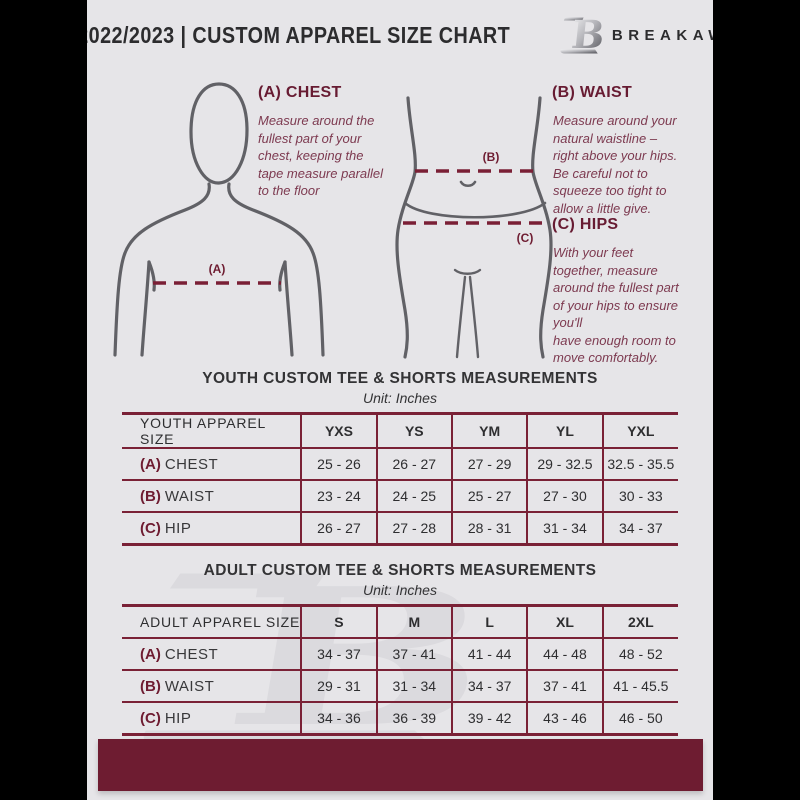 Image resolution: width=800 pixels, height=800 pixels. Describe the element at coordinates (217, 269) in the screenshot. I see `label-a-on-figure: (A)` at that location.